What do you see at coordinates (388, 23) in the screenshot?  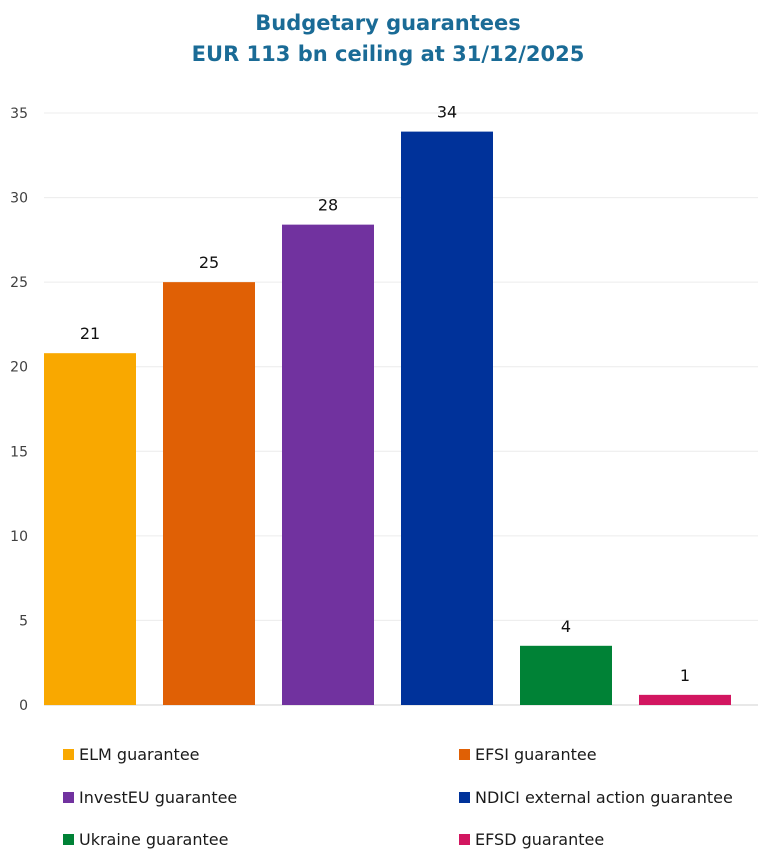 I see `chart-title-line1: Budgetary guarantees` at bounding box center [388, 23].